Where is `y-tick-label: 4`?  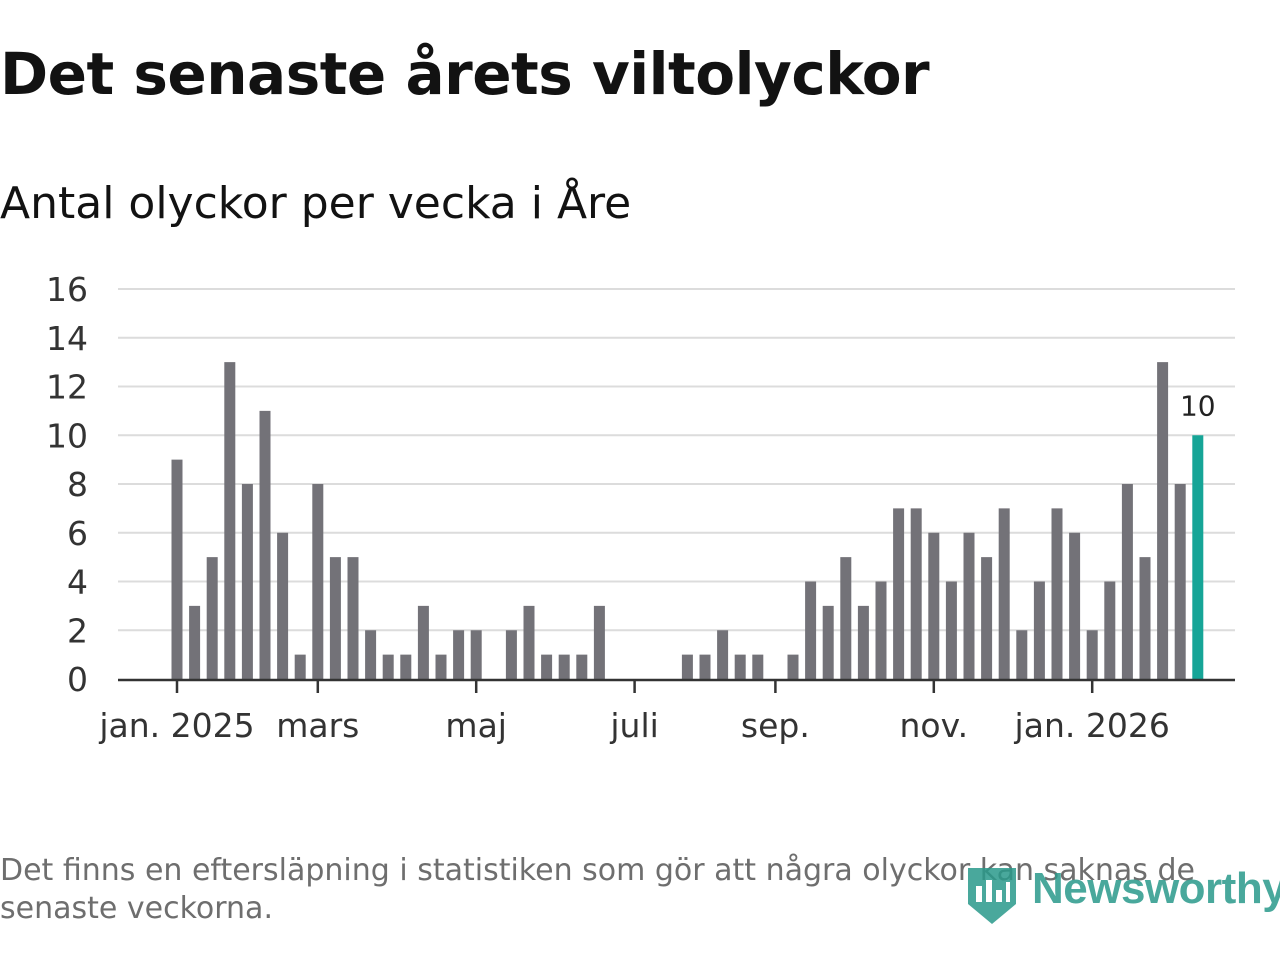
y-tick-label: 4 is located at coordinates (77, 582).